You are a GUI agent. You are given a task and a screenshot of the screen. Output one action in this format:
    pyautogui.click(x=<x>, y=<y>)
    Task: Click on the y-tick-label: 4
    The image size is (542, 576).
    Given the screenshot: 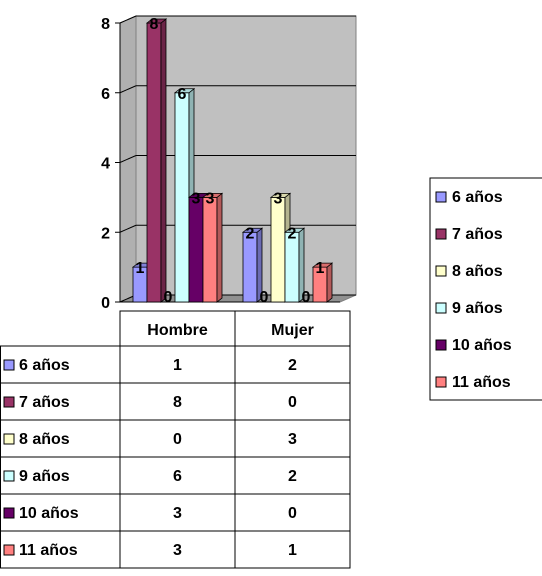 What is the action you would take?
    pyautogui.click(x=105, y=164)
    